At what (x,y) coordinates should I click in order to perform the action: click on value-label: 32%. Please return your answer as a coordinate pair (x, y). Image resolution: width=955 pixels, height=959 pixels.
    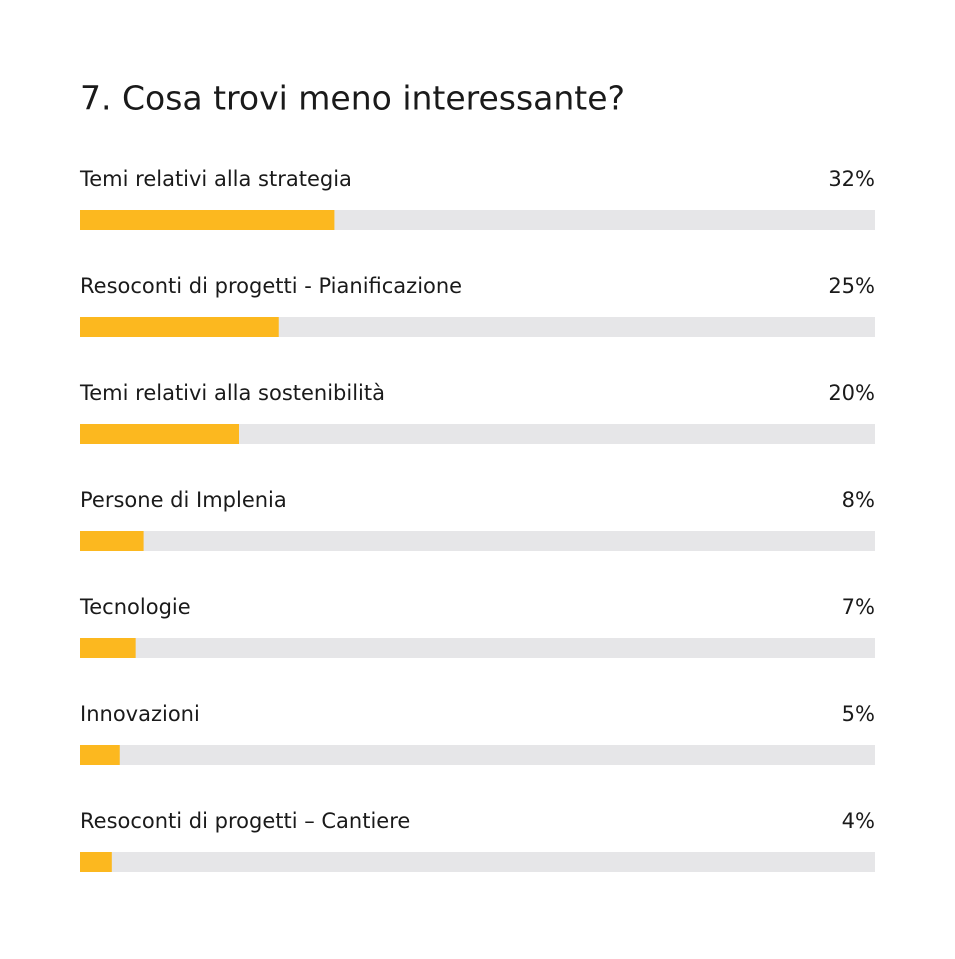
    Looking at the image, I should click on (851, 179).